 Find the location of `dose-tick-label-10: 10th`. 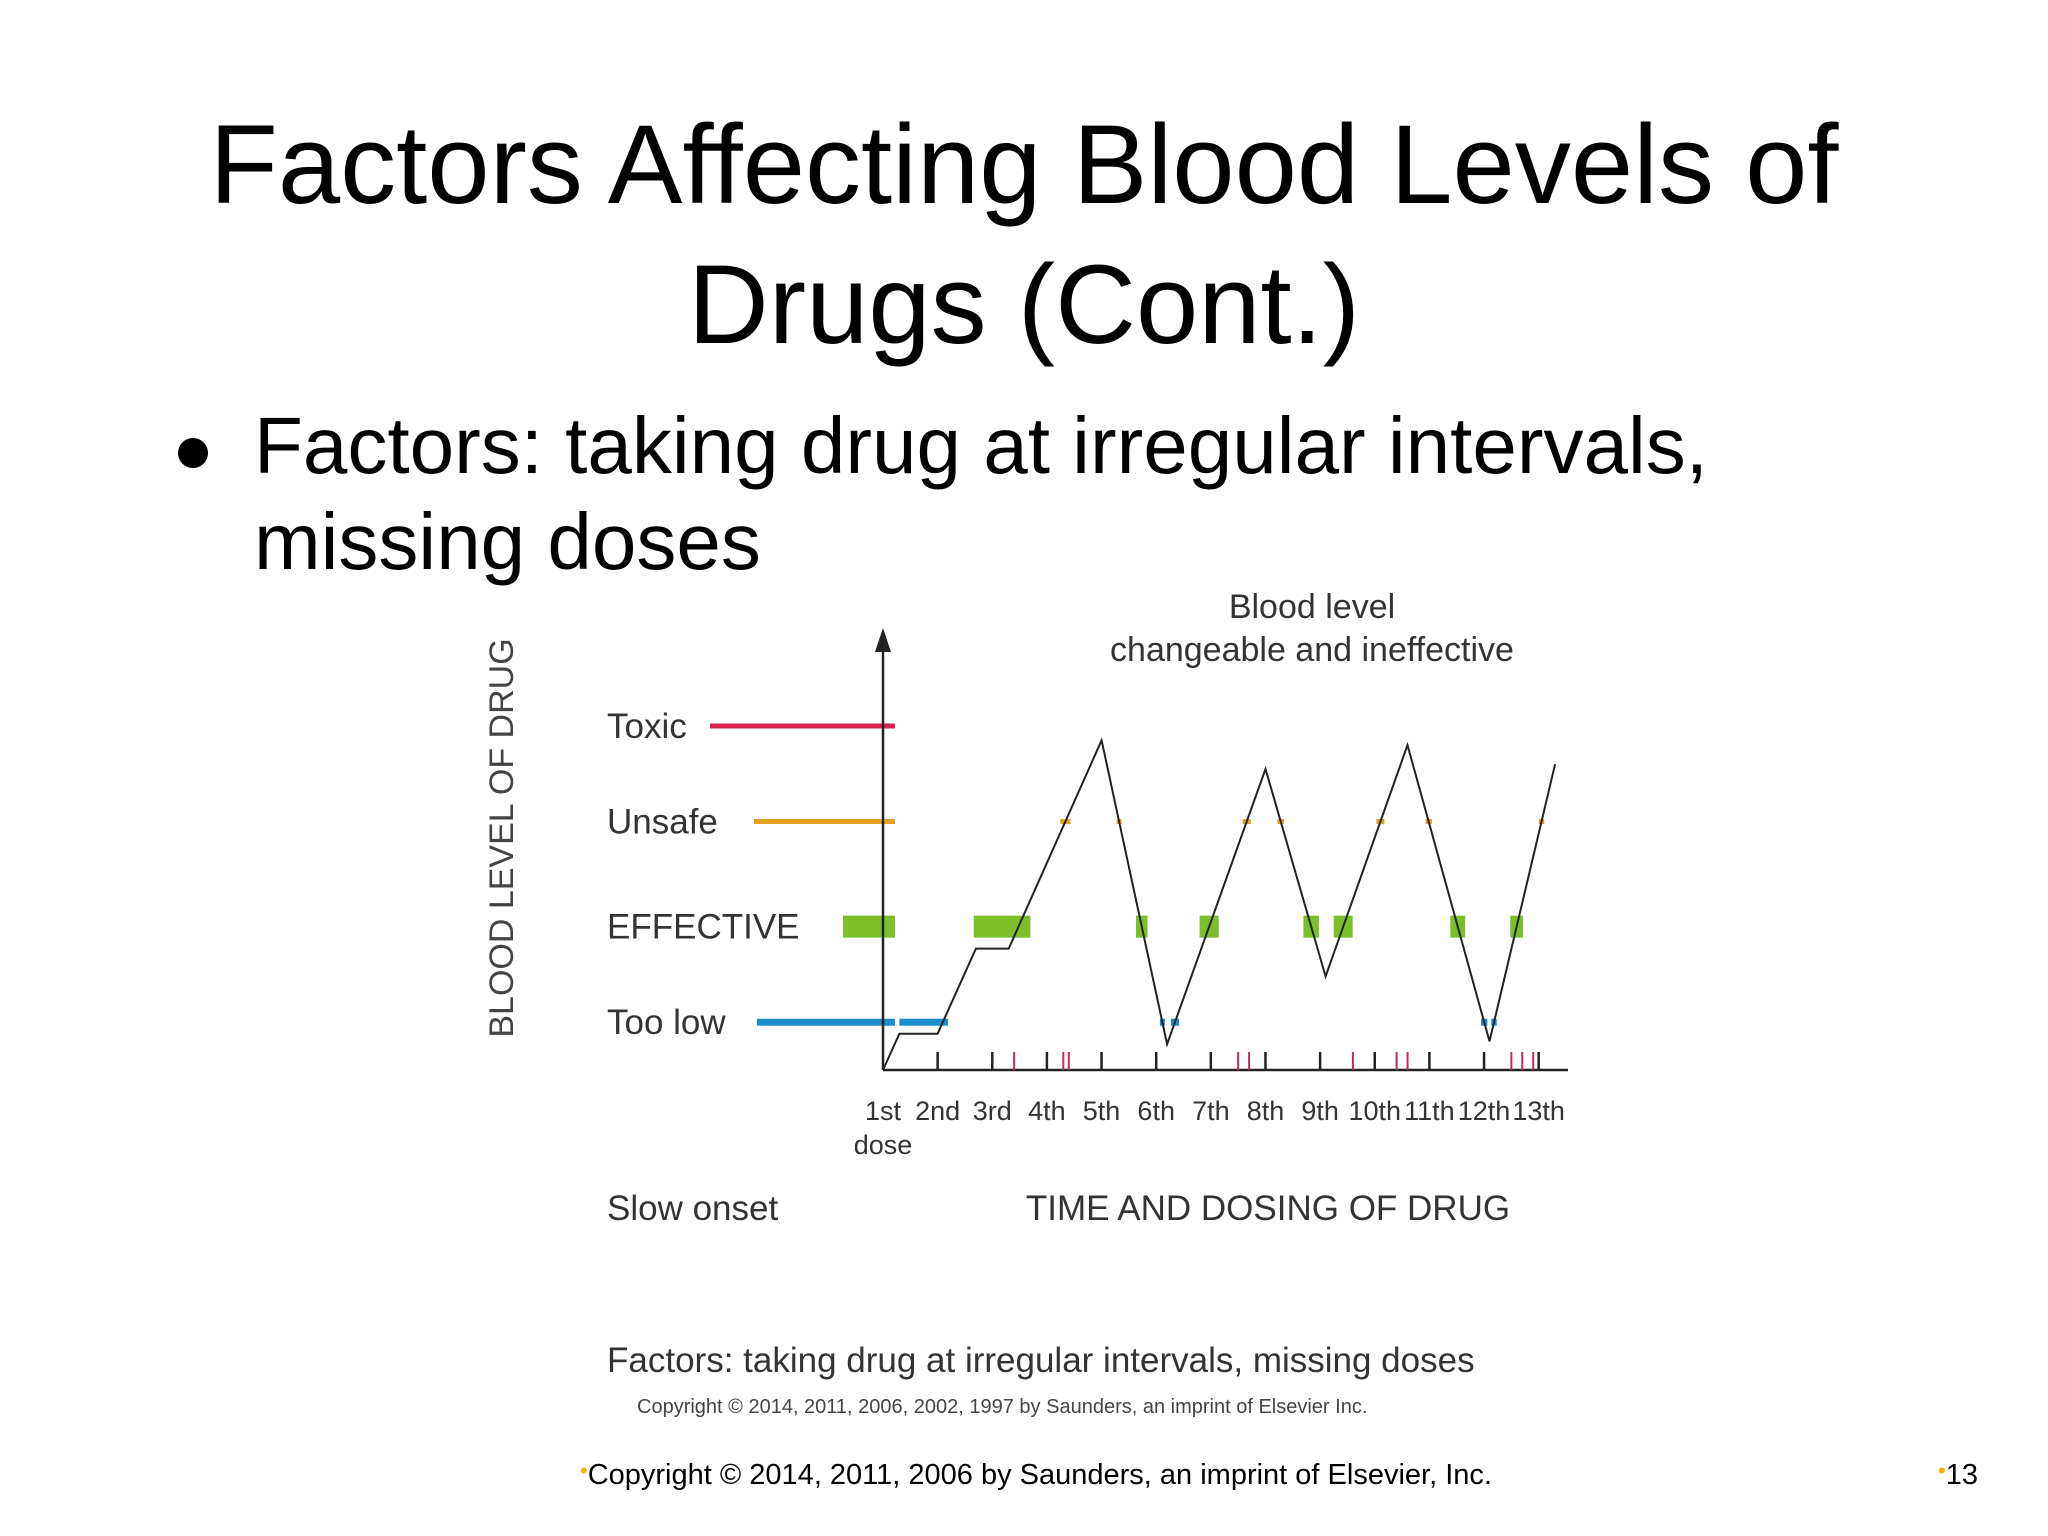

dose-tick-label-10: 10th is located at coordinates (1374, 1111).